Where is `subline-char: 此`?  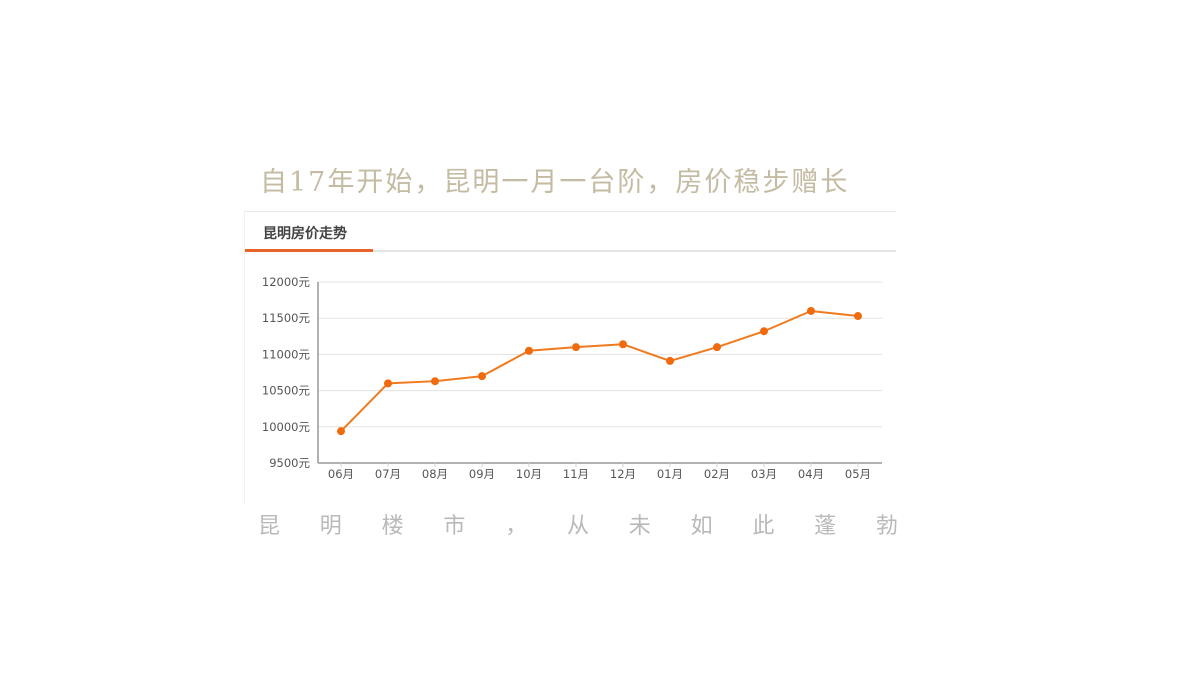
subline-char: 此 is located at coordinates (763, 526).